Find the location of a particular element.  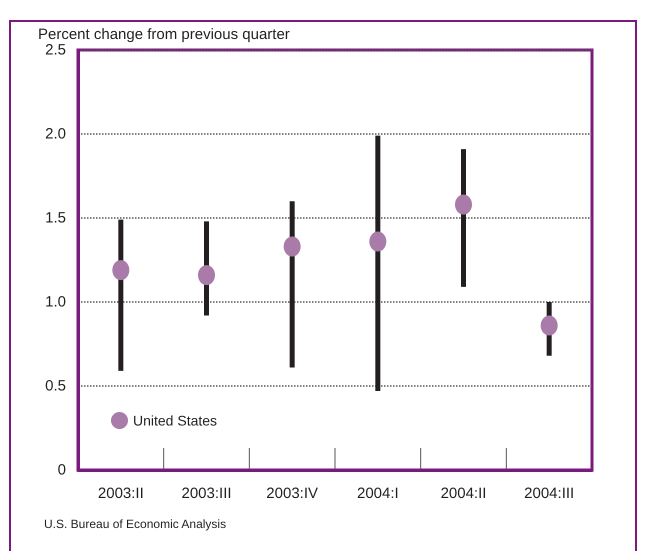

x-tick-label: 2004:III is located at coordinates (549, 493).